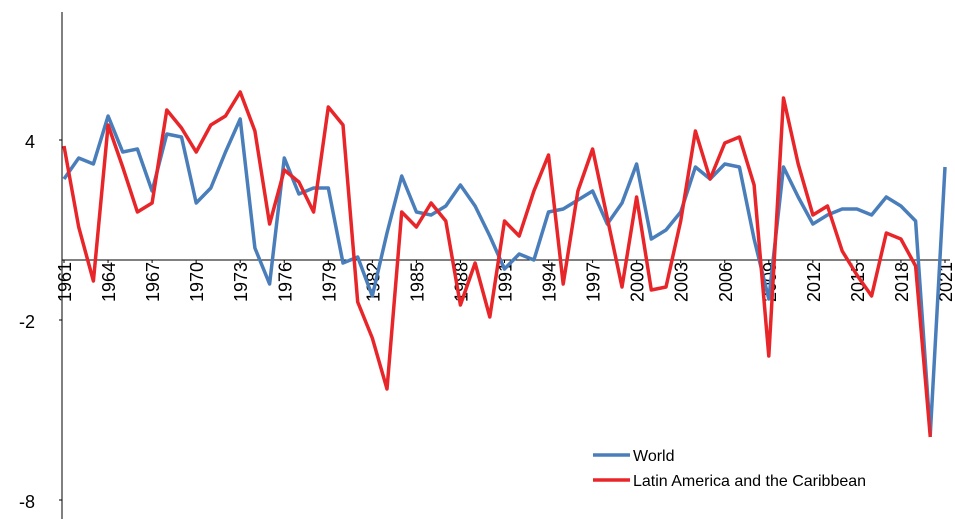 The image size is (955, 519). Describe the element at coordinates (550, 282) in the screenshot. I see `x-tick-label: 1994` at that location.